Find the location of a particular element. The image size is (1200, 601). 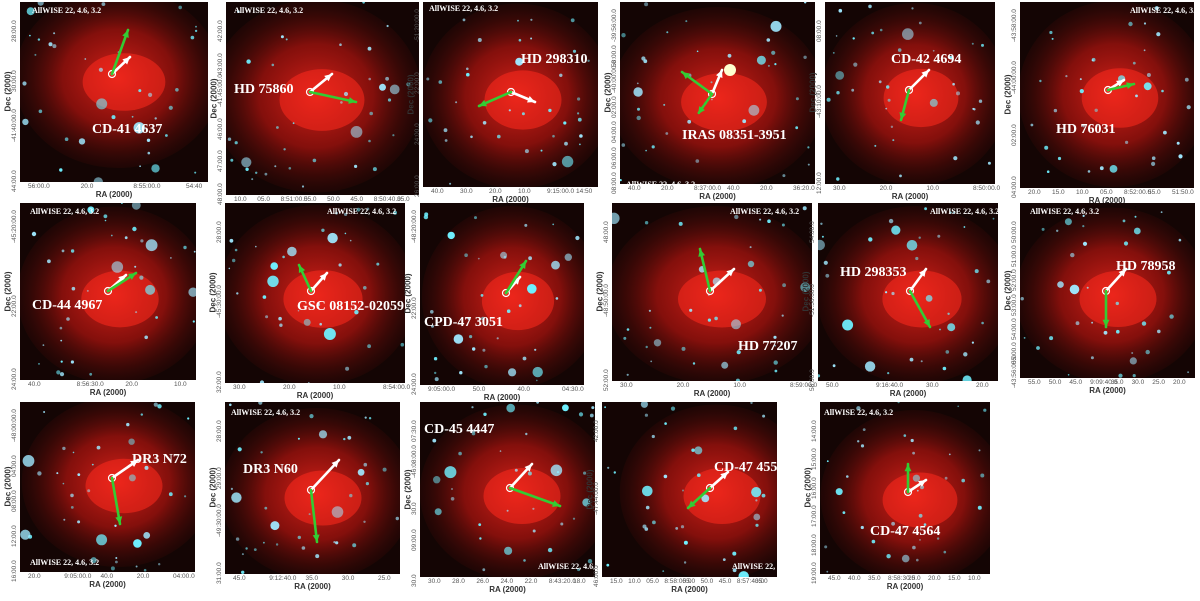

nebula-core is located at coordinates (523, 99).